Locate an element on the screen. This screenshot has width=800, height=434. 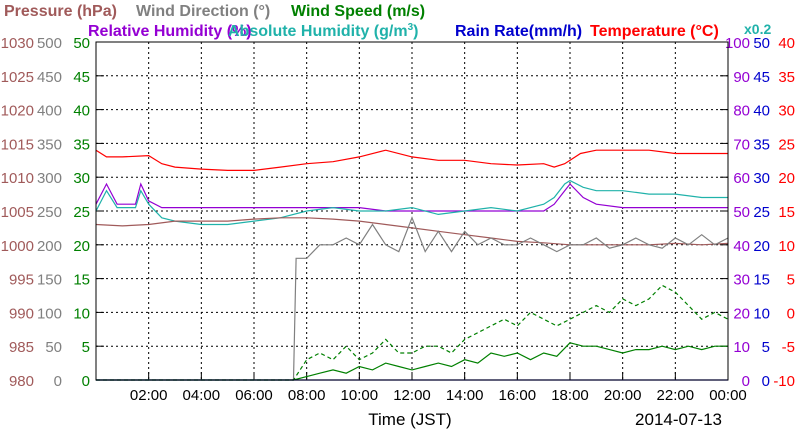
x-tick-label: 12:00 is located at coordinates (412, 395).